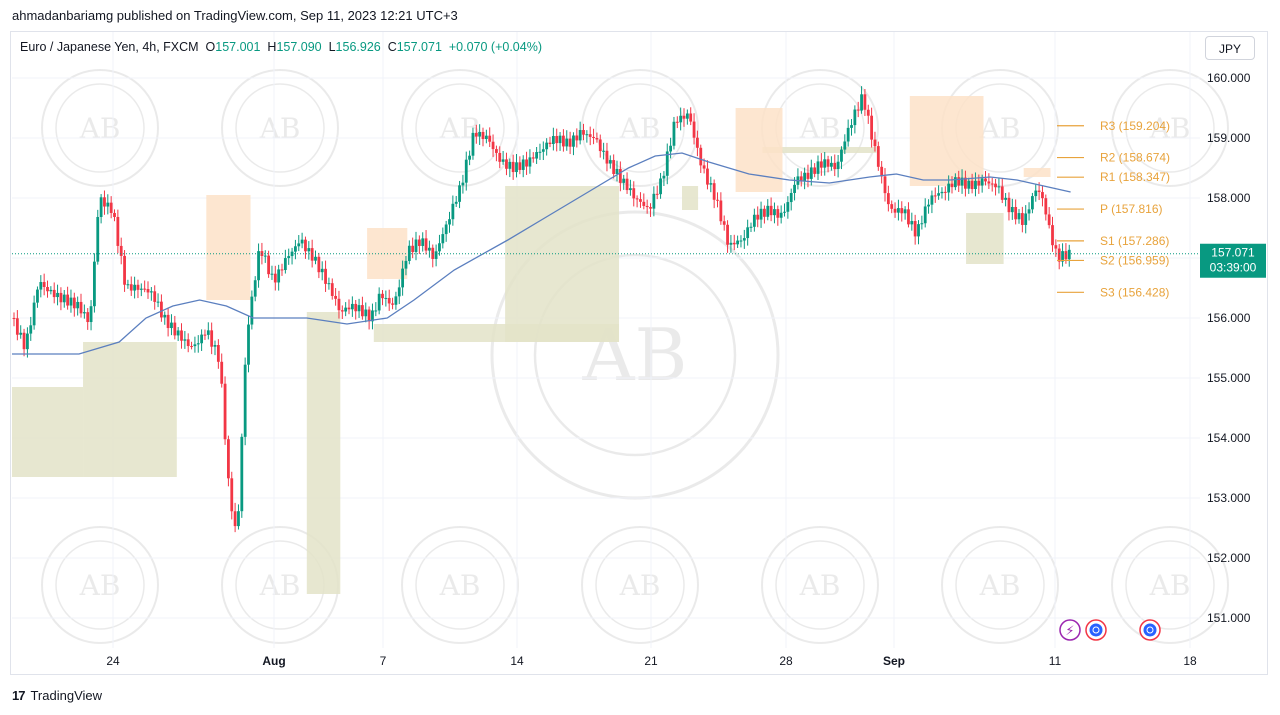 This screenshot has width=1280, height=715. What do you see at coordinates (273, 661) in the screenshot?
I see `time-tick-label: Aug` at bounding box center [273, 661].